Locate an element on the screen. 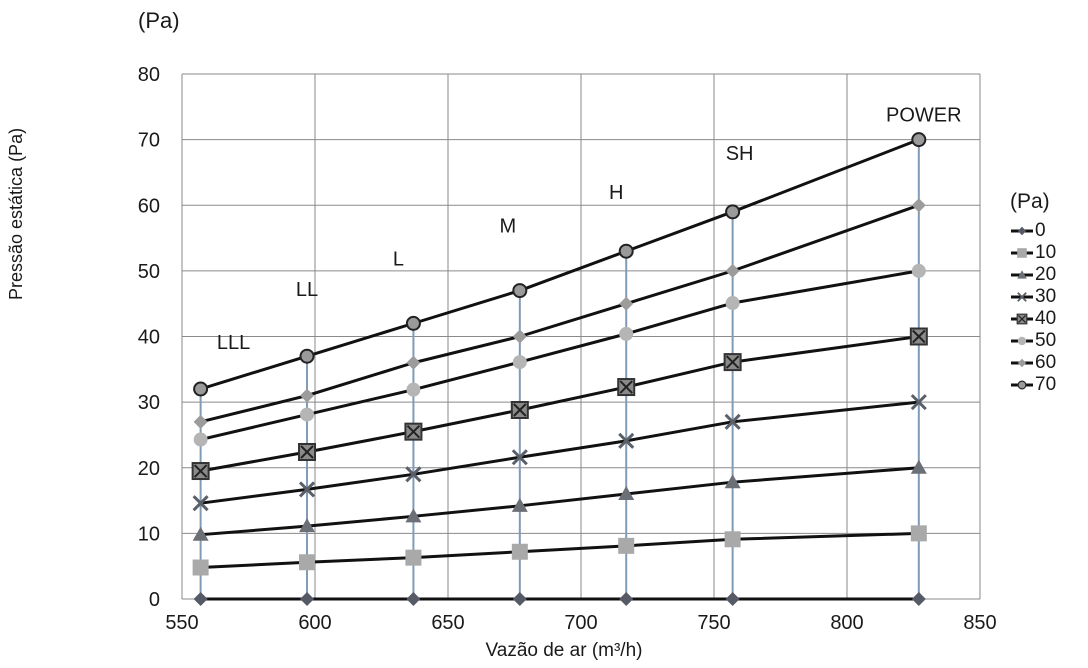 The height and width of the screenshot is (668, 1088). x-tick-label: 650 is located at coordinates (447, 623).